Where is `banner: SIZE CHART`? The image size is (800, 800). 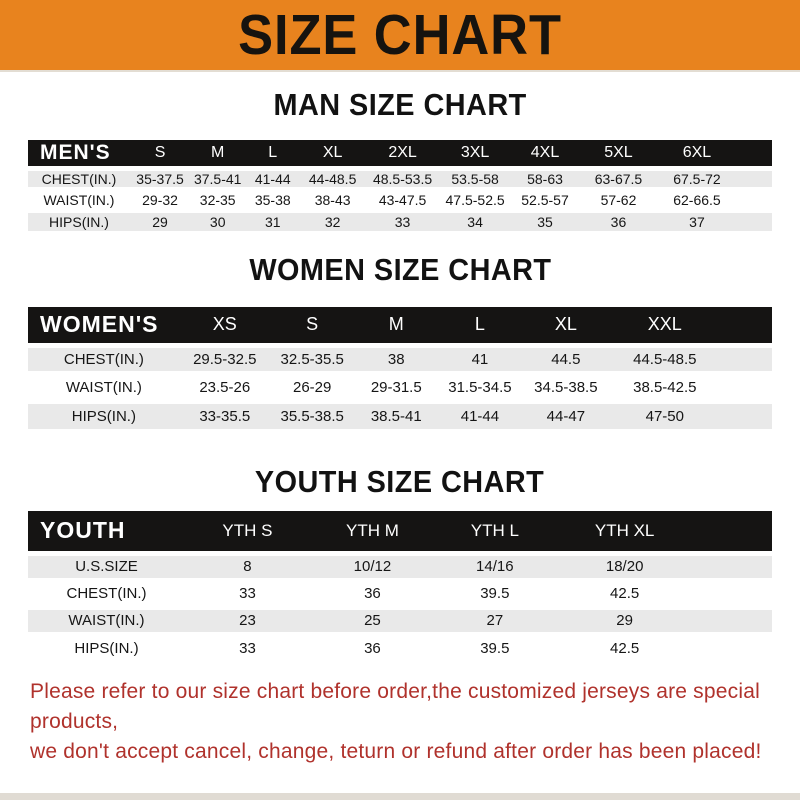 banner: SIZE CHART is located at coordinates (400, 36).